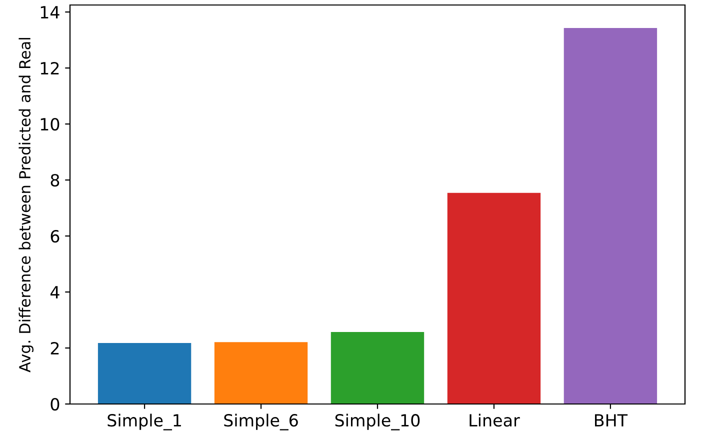 Image resolution: width=704 pixels, height=438 pixels. What do you see at coordinates (54, 348) in the screenshot?
I see `y-tick-label: 2` at bounding box center [54, 348].